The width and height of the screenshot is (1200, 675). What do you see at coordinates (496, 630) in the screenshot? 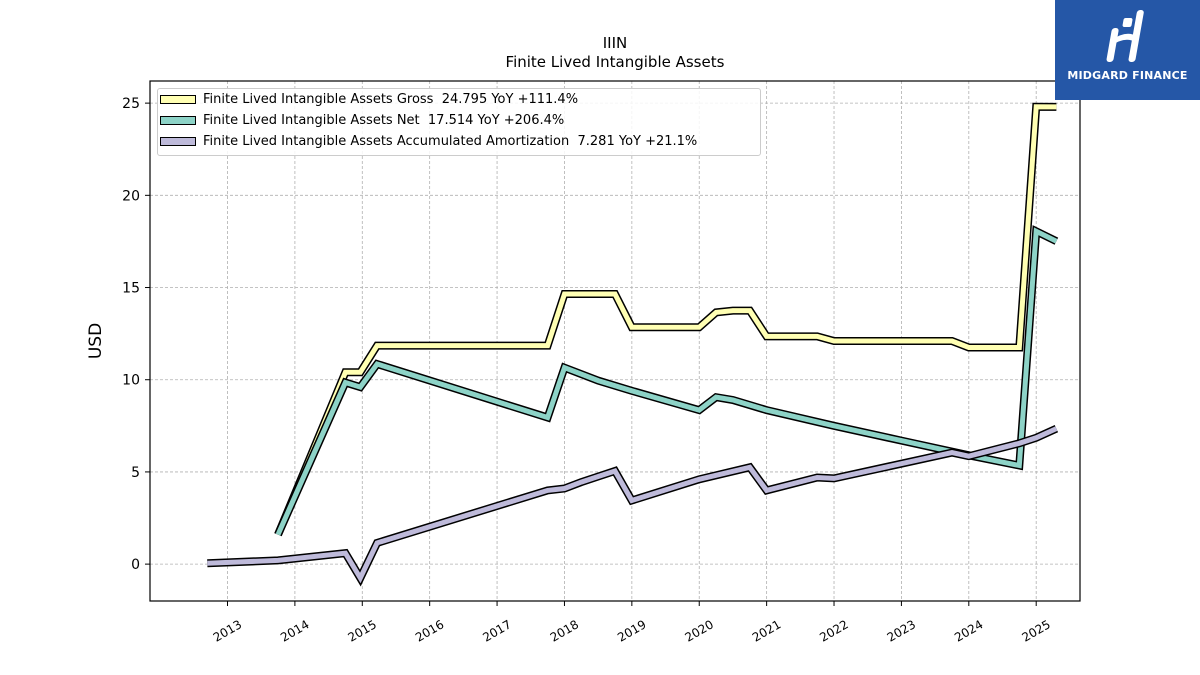
I see `x-tick-label: 2017` at bounding box center [496, 630].